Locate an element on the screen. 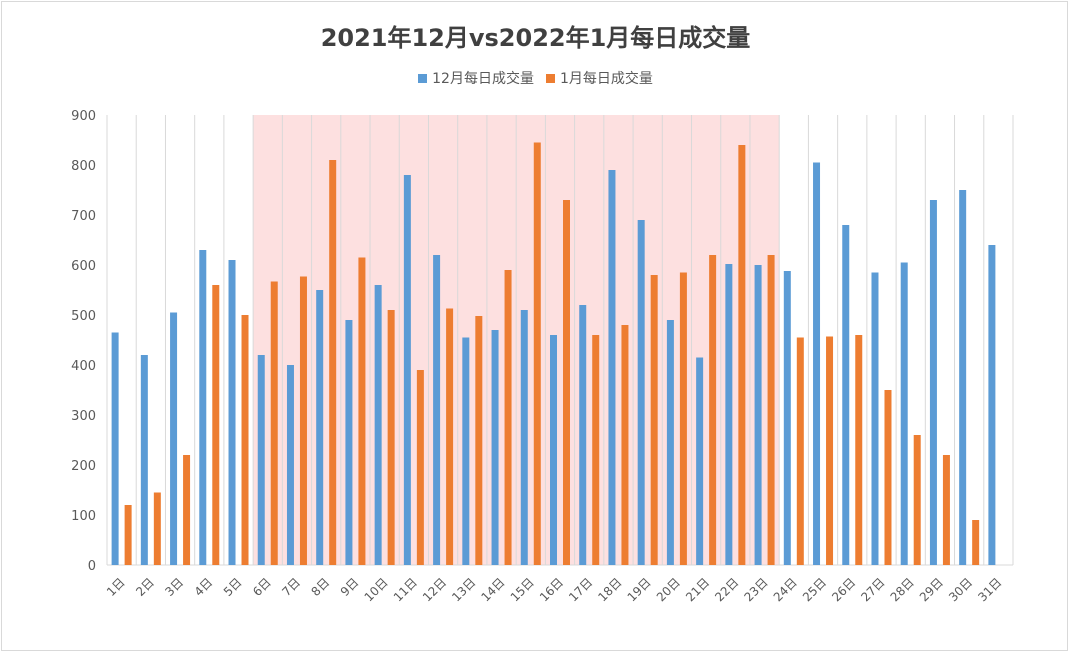  x-tick-label: 3日 is located at coordinates (174, 587).